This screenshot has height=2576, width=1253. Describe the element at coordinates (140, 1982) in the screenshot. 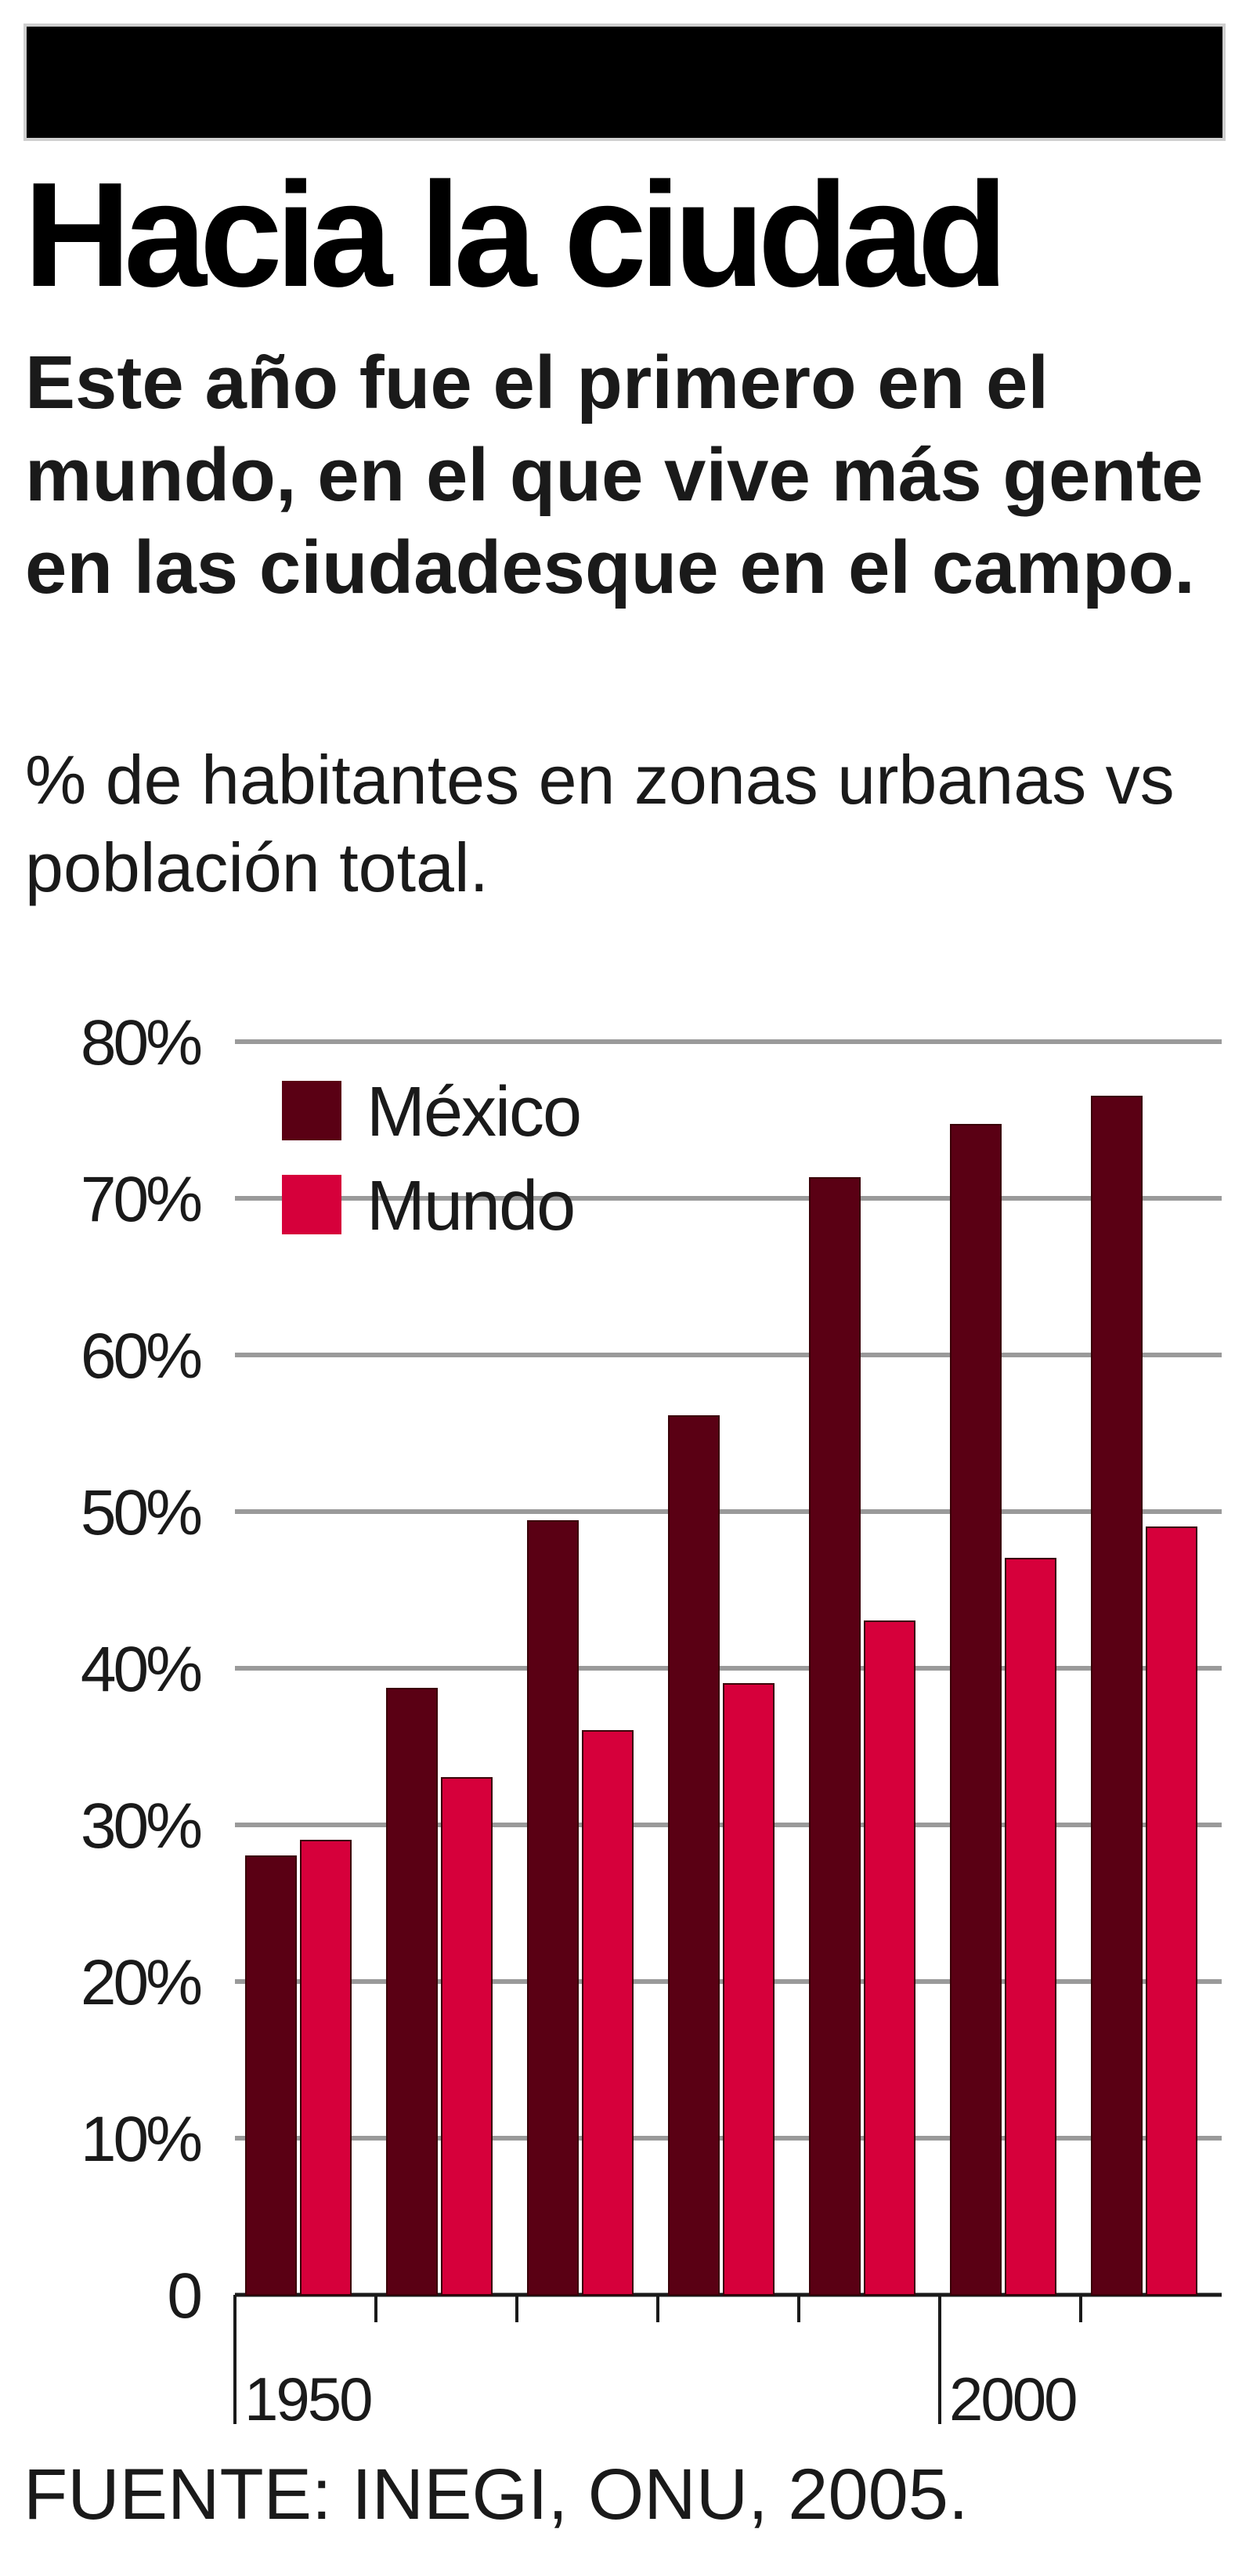

I see `y-tick-label: 20%` at that location.